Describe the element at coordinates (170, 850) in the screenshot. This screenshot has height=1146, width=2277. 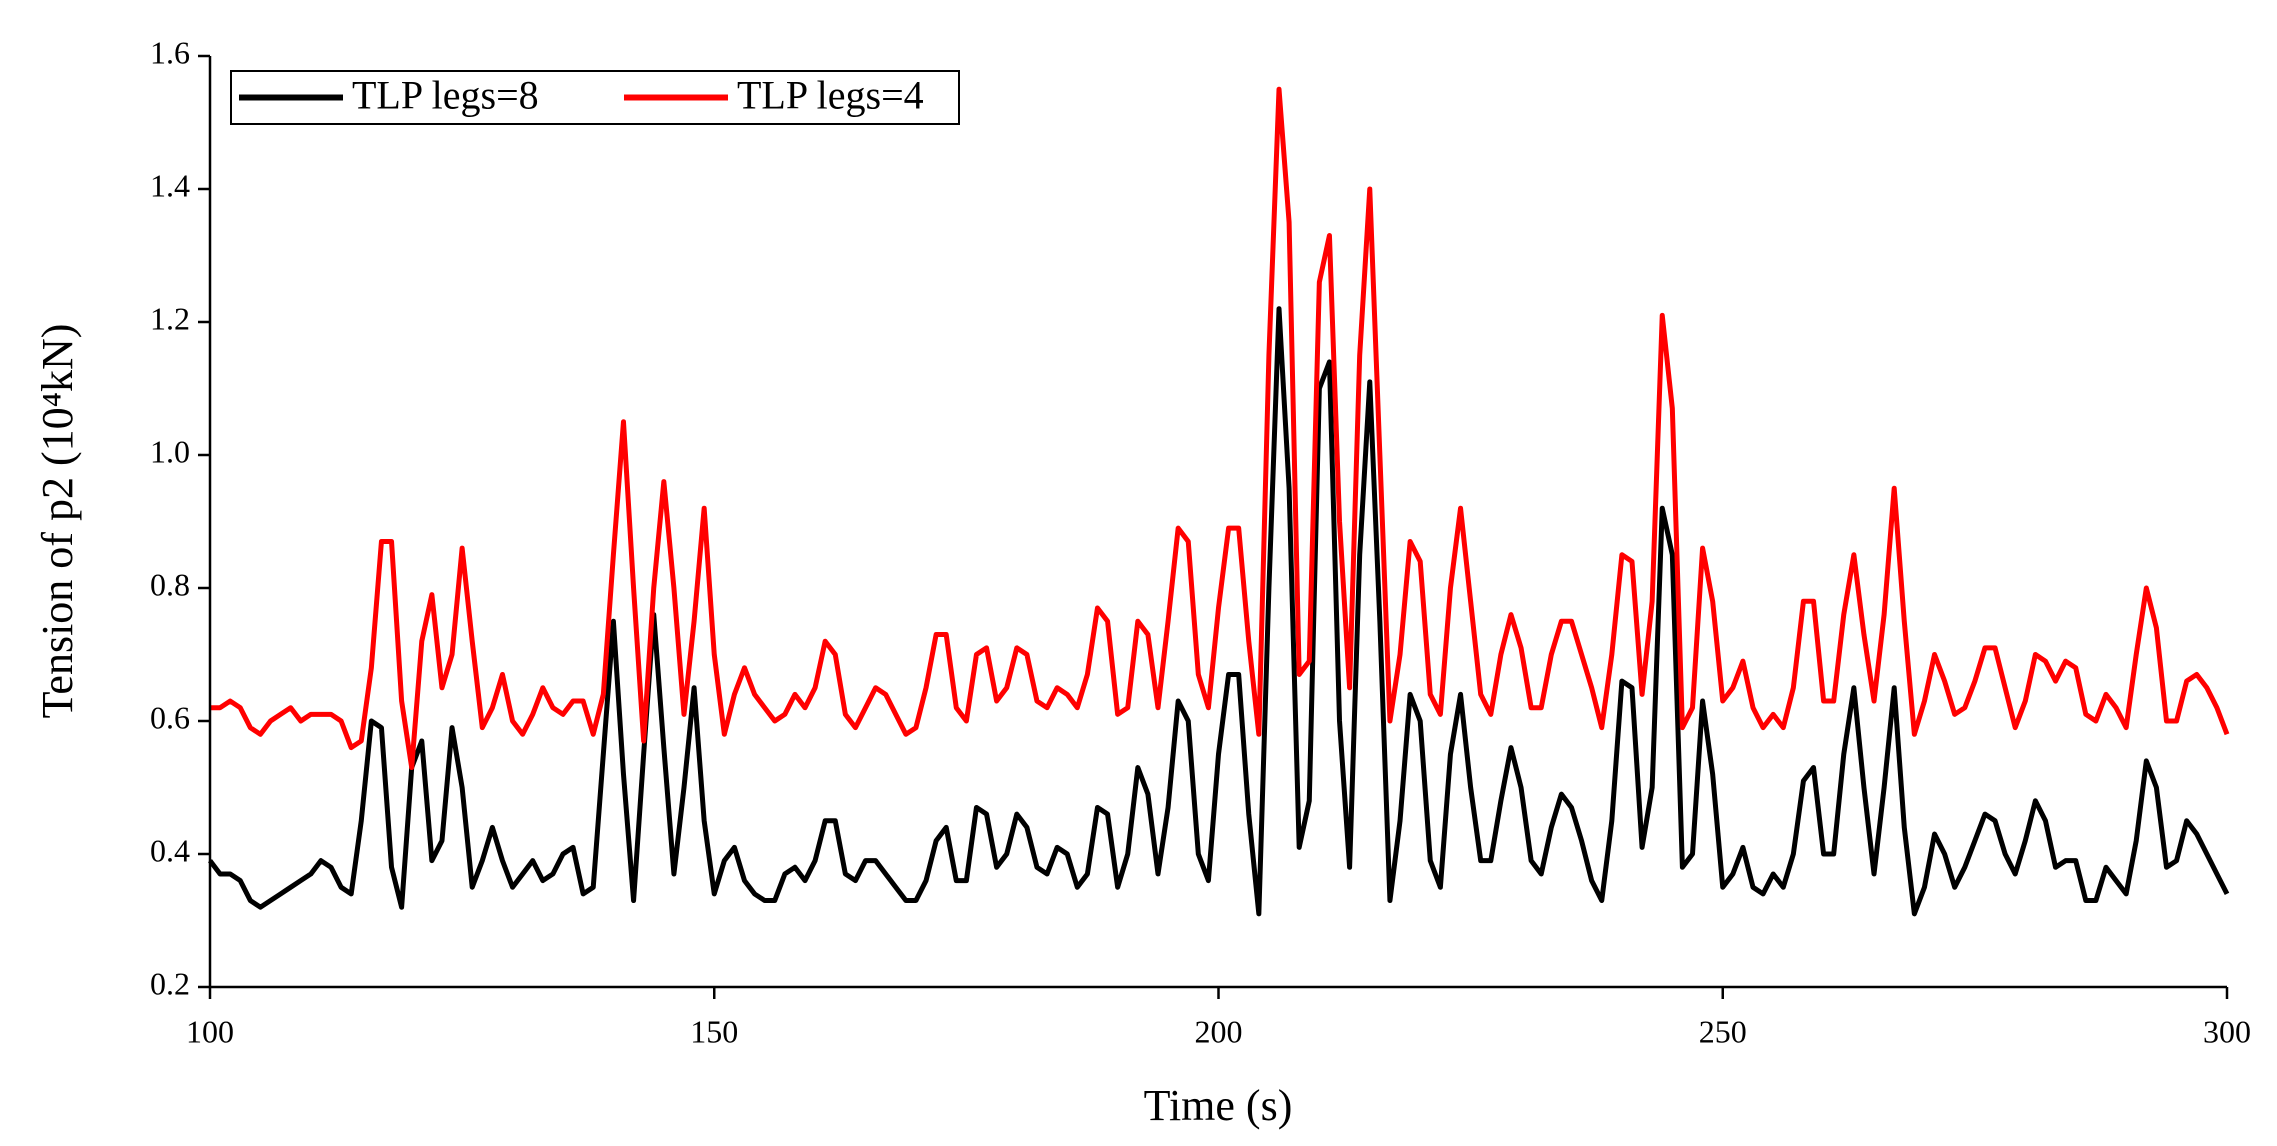
I see `y-tick-label: 0.4` at that location.